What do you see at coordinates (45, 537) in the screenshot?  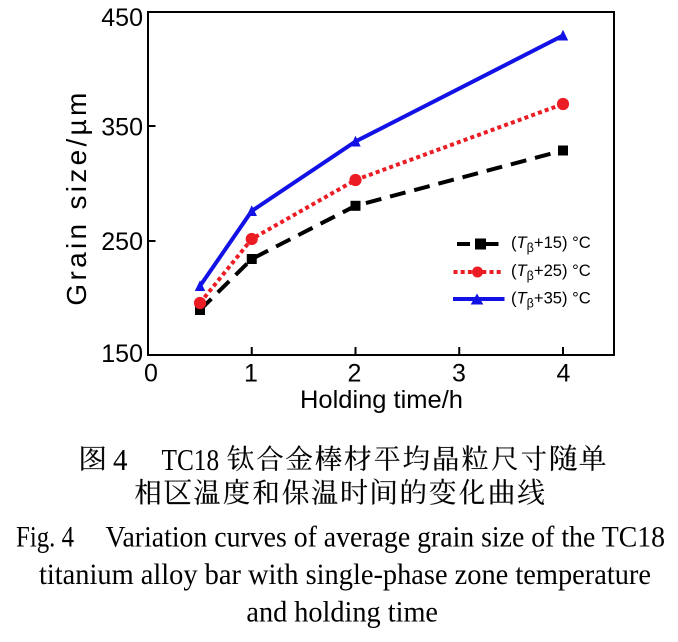 I see `svg-text: Fig. 4` at bounding box center [45, 537].